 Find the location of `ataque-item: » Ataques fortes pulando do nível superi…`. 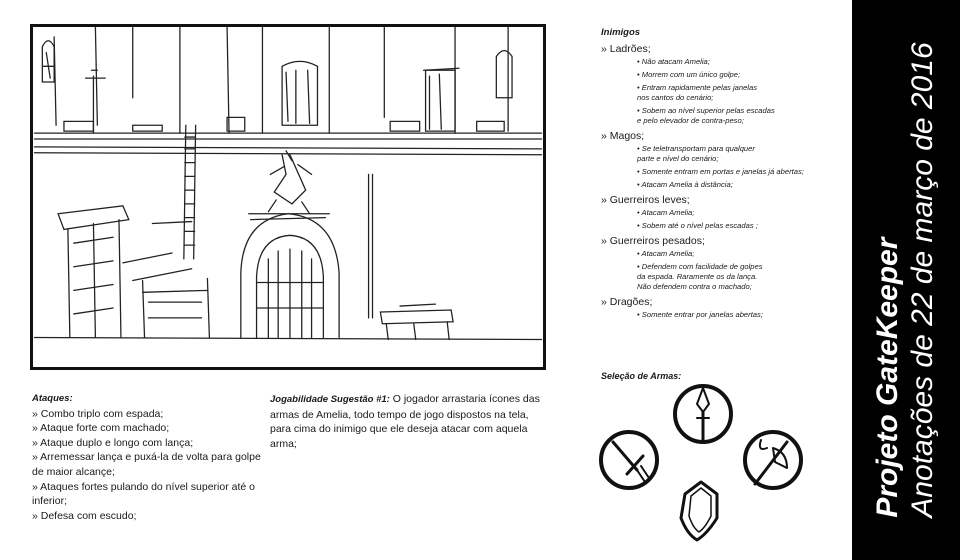

ataque-item: » Ataques fortes pulando do nível superi… is located at coordinates (143, 494).